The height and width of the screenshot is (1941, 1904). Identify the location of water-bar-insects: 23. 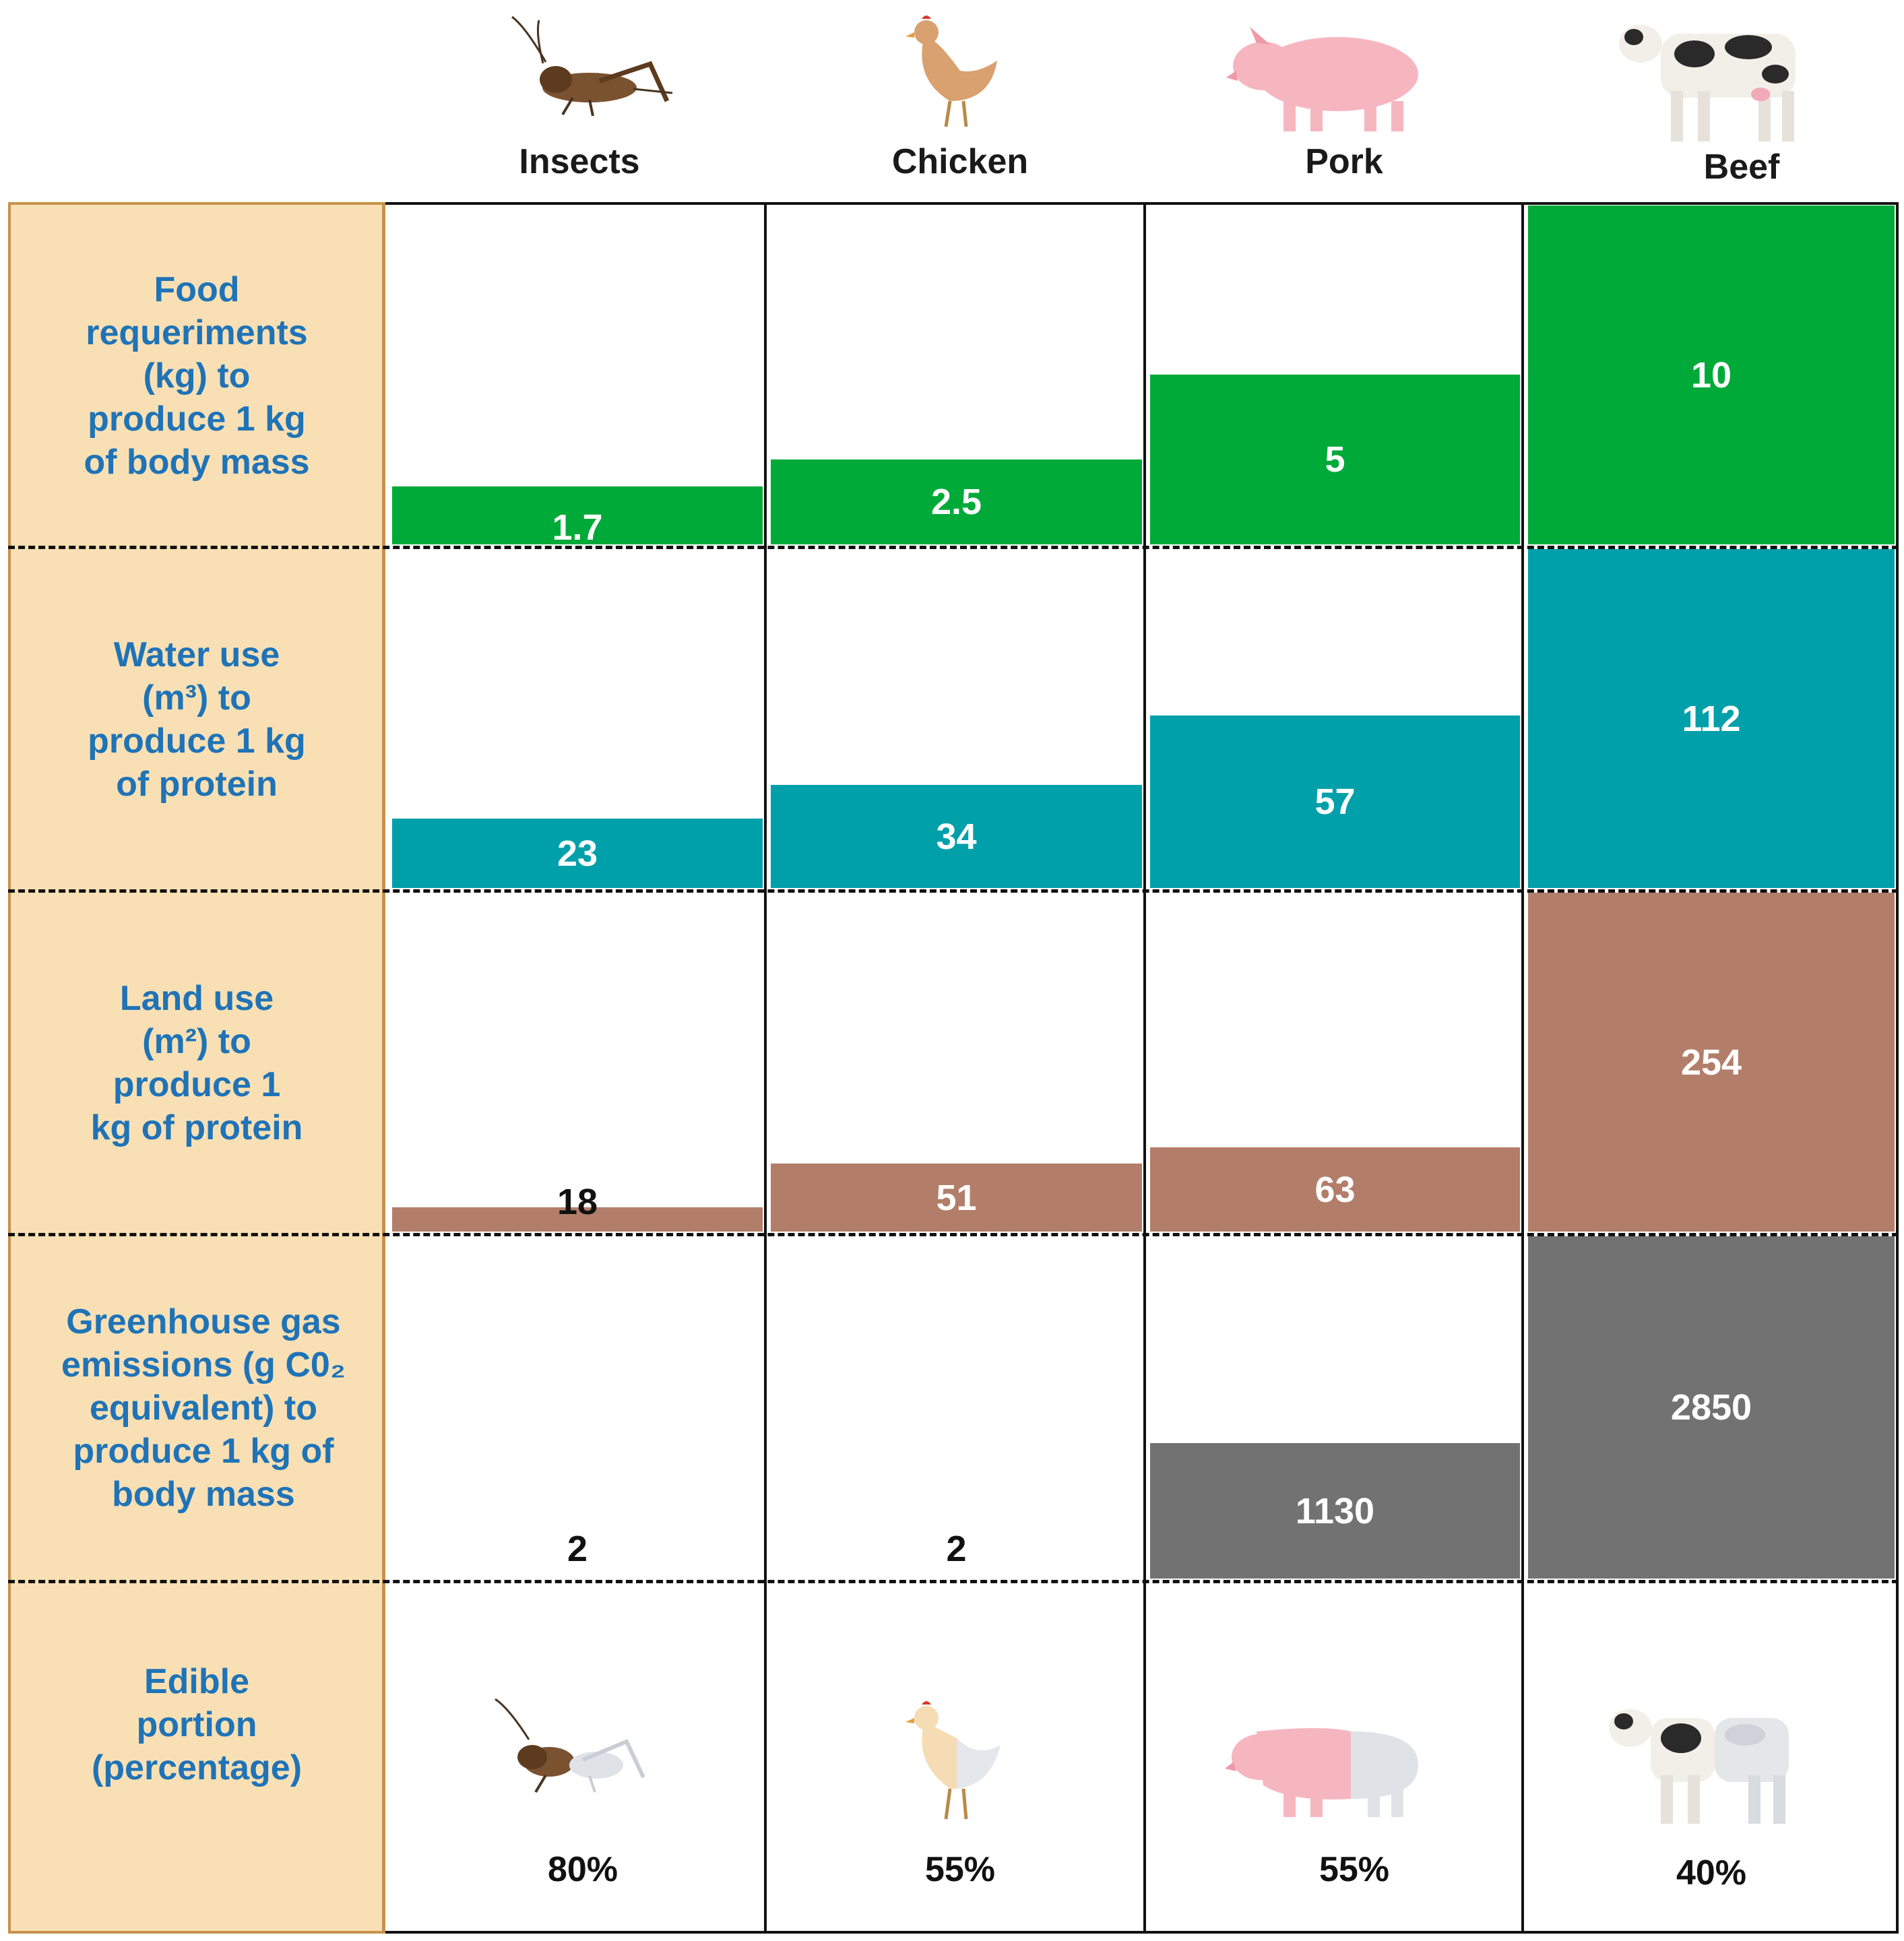
(577, 853).